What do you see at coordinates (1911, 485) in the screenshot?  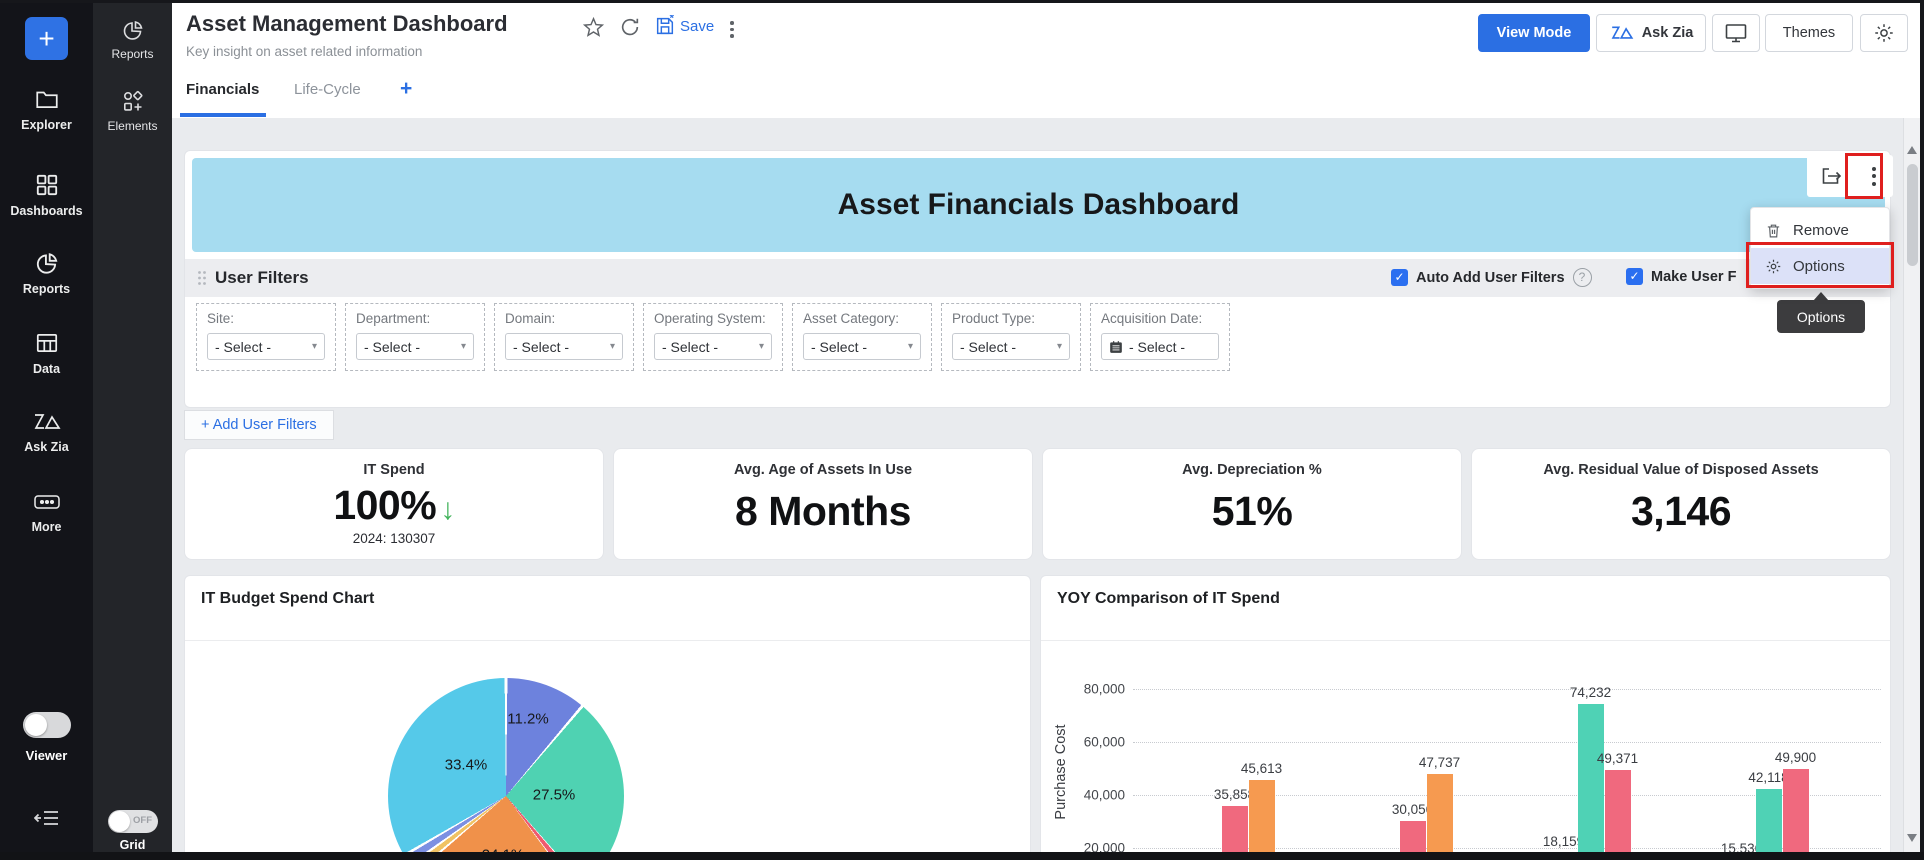 I see `vertical-scrollbar` at bounding box center [1911, 485].